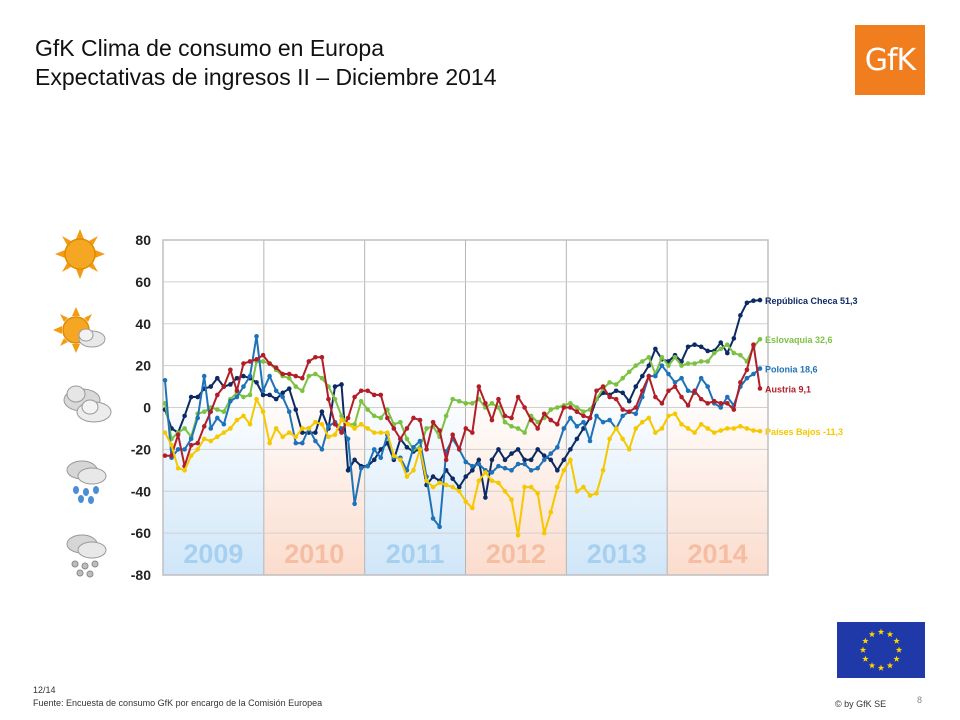  I want to click on series-label: República Checa 51,3, so click(811, 301).